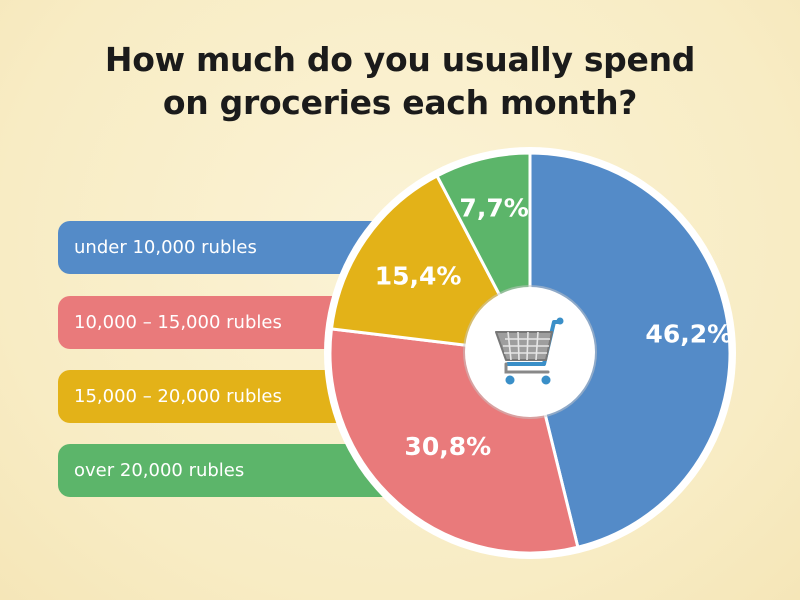  I want to click on slice-label-15000-20000: 15,4%, so click(418, 276).